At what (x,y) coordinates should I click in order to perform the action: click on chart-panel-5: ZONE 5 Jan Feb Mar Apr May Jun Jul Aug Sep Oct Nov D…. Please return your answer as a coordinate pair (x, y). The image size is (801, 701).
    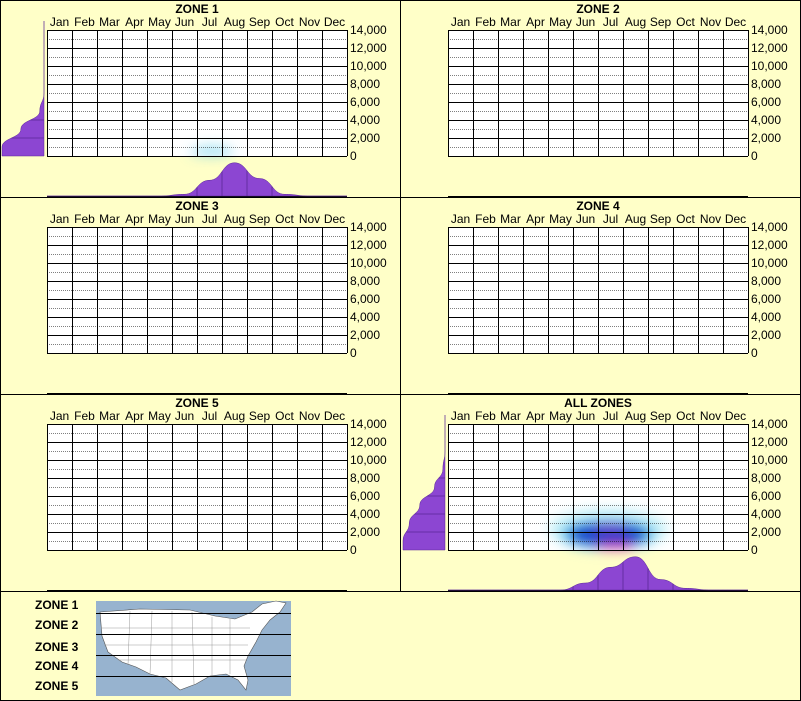
    Looking at the image, I should click on (217, 493).